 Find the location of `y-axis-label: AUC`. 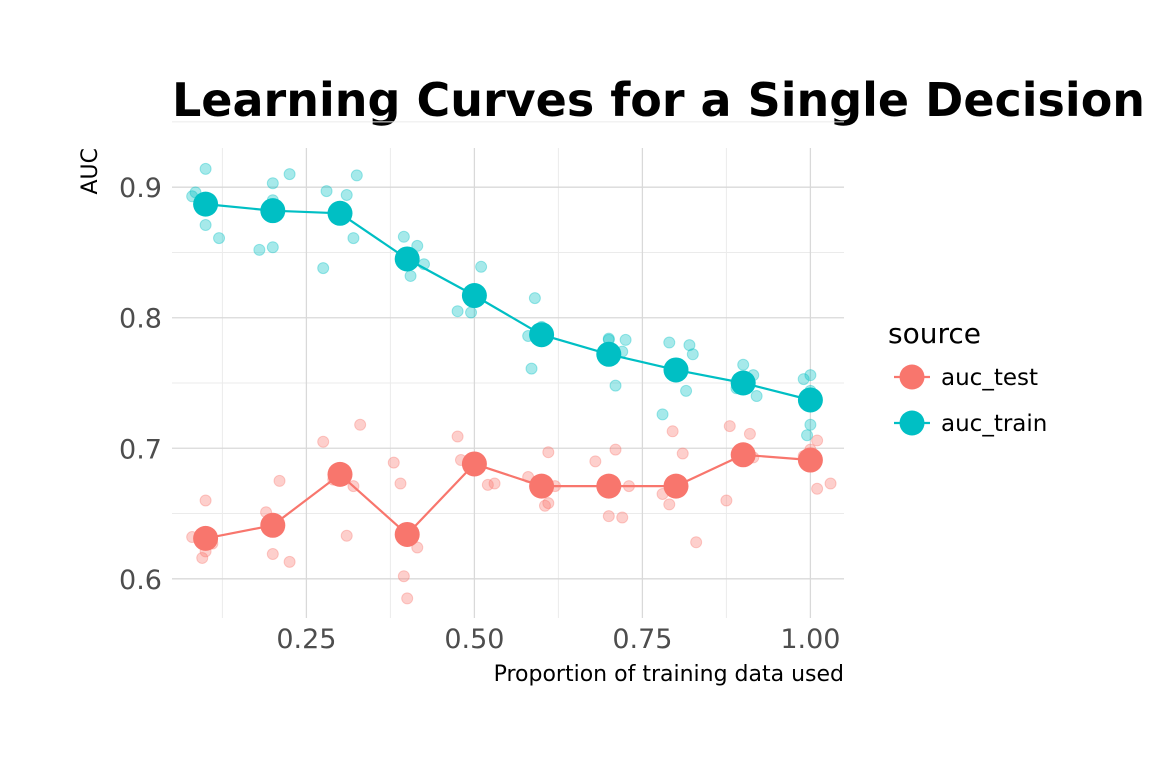

y-axis-label: AUC is located at coordinates (90, 171).